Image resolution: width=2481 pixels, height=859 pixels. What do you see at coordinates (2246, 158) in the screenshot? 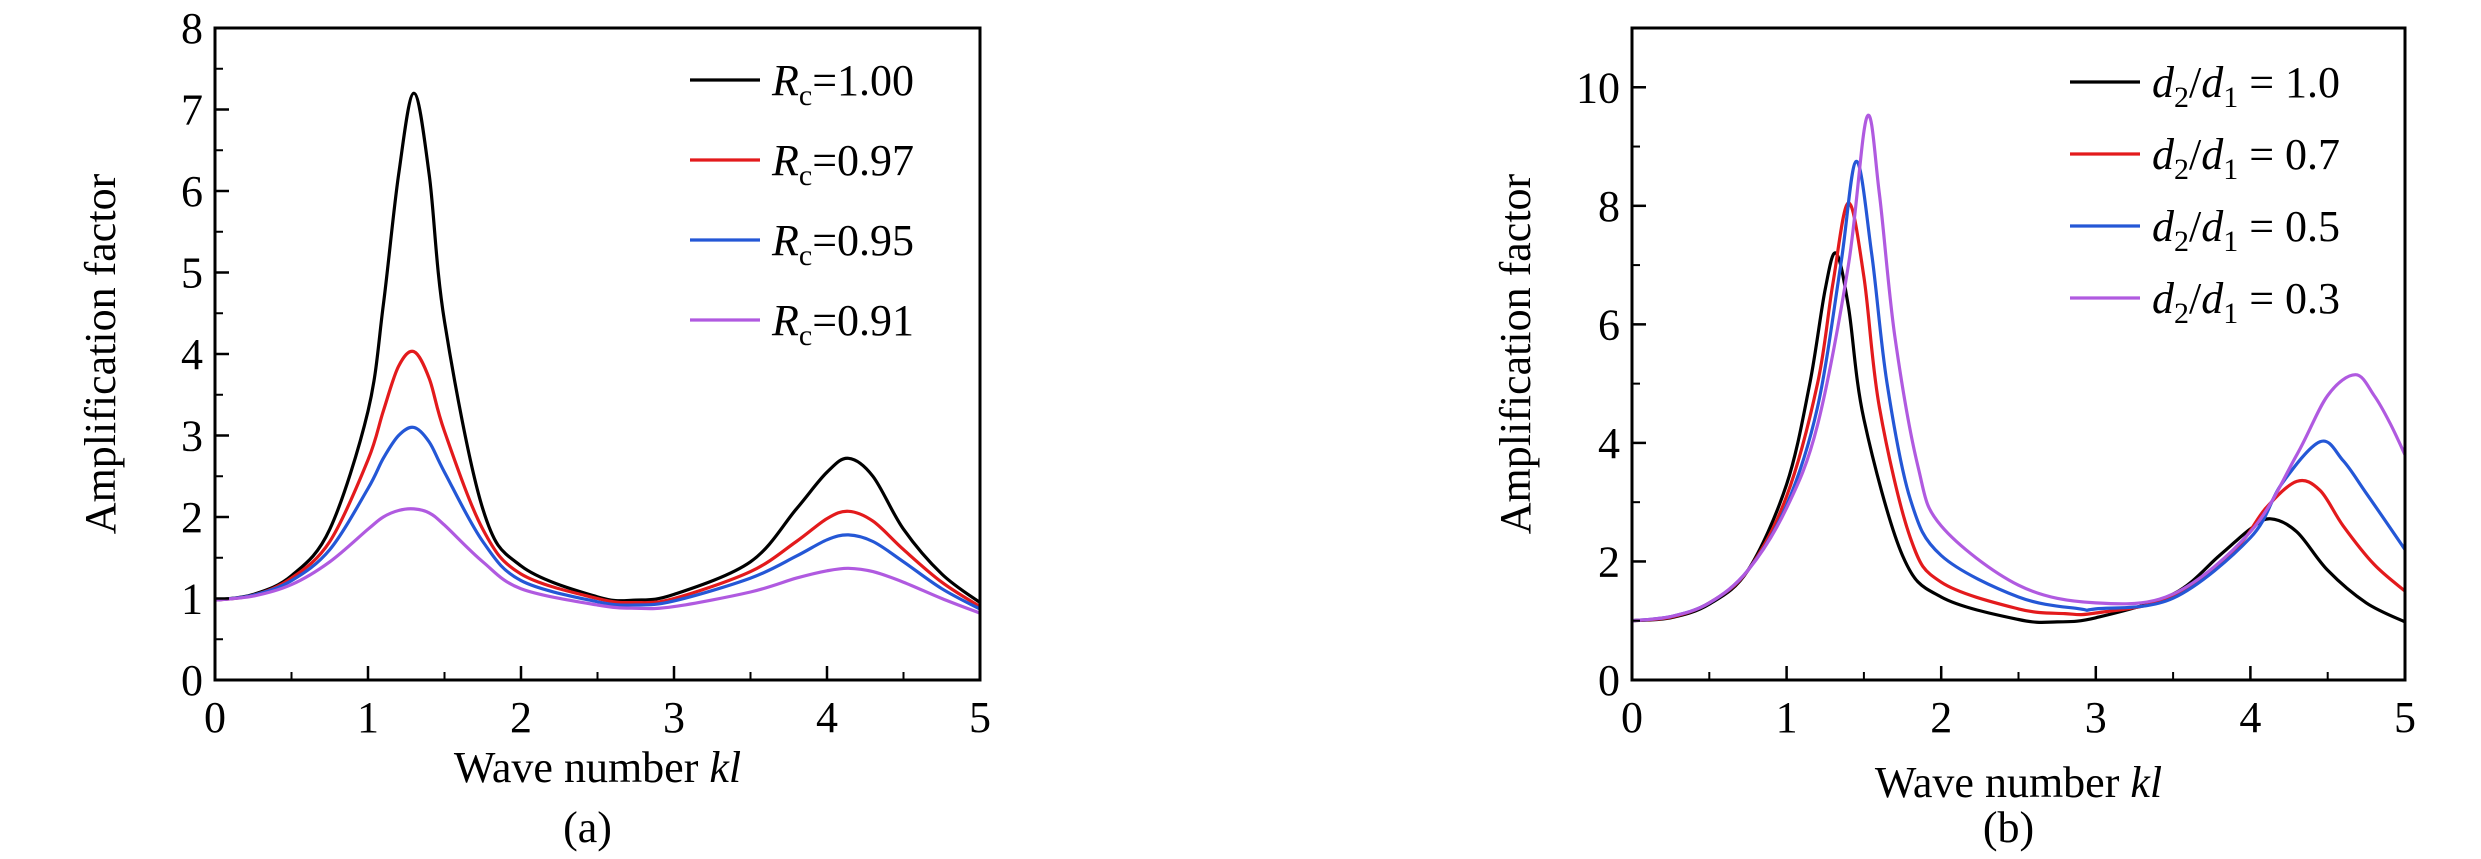
I see `legend-entry: d2/d1 = 0.7` at bounding box center [2246, 158].